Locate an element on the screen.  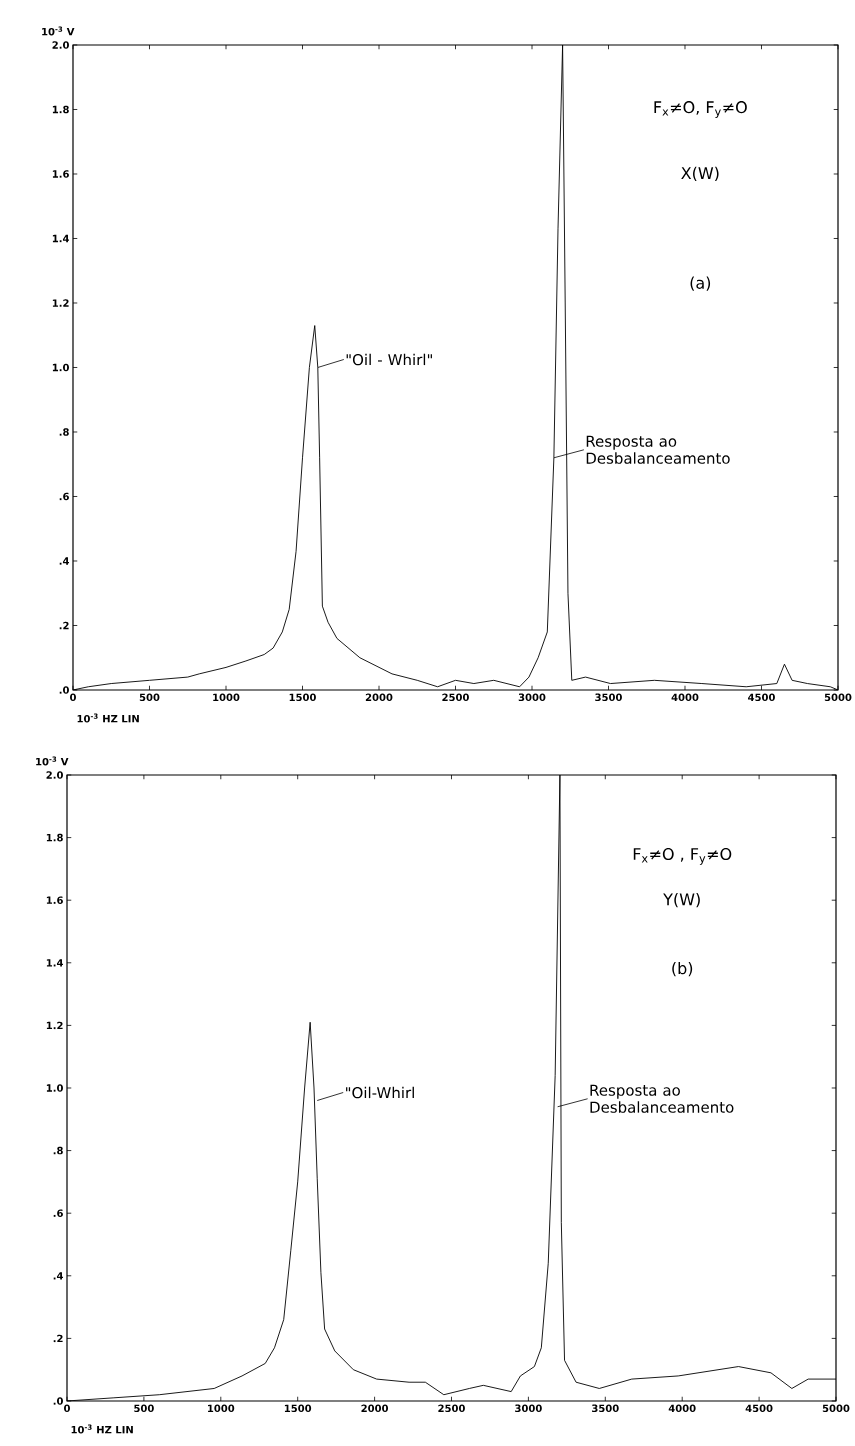
annotation: X(W) is located at coordinates (700, 174).